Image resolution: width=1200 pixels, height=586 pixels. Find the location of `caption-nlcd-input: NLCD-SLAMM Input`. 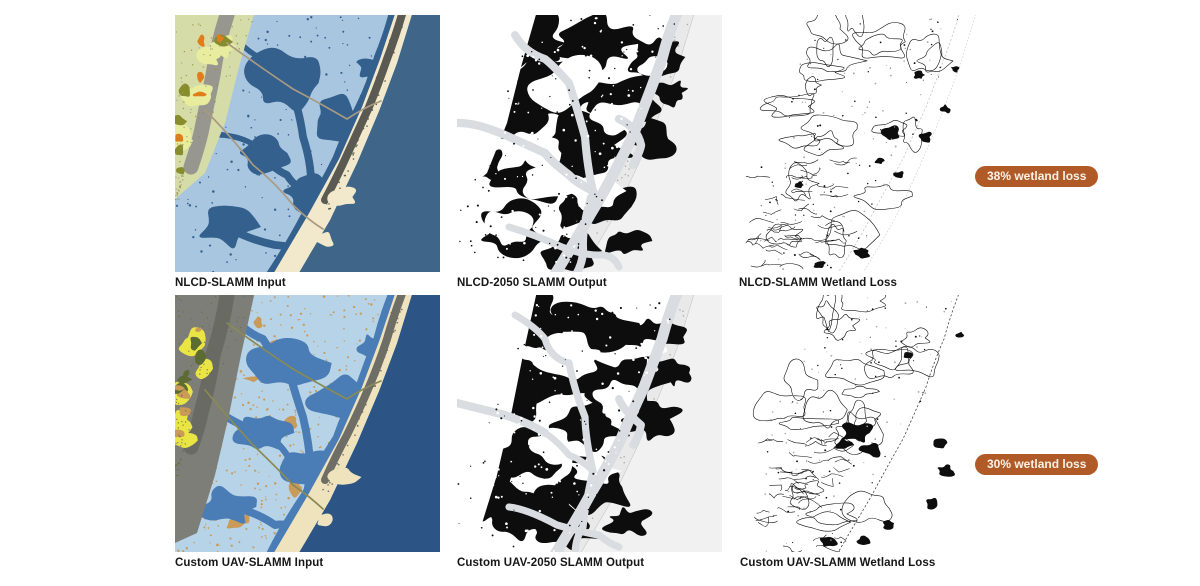

caption-nlcd-input: NLCD-SLAMM Input is located at coordinates (230, 283).